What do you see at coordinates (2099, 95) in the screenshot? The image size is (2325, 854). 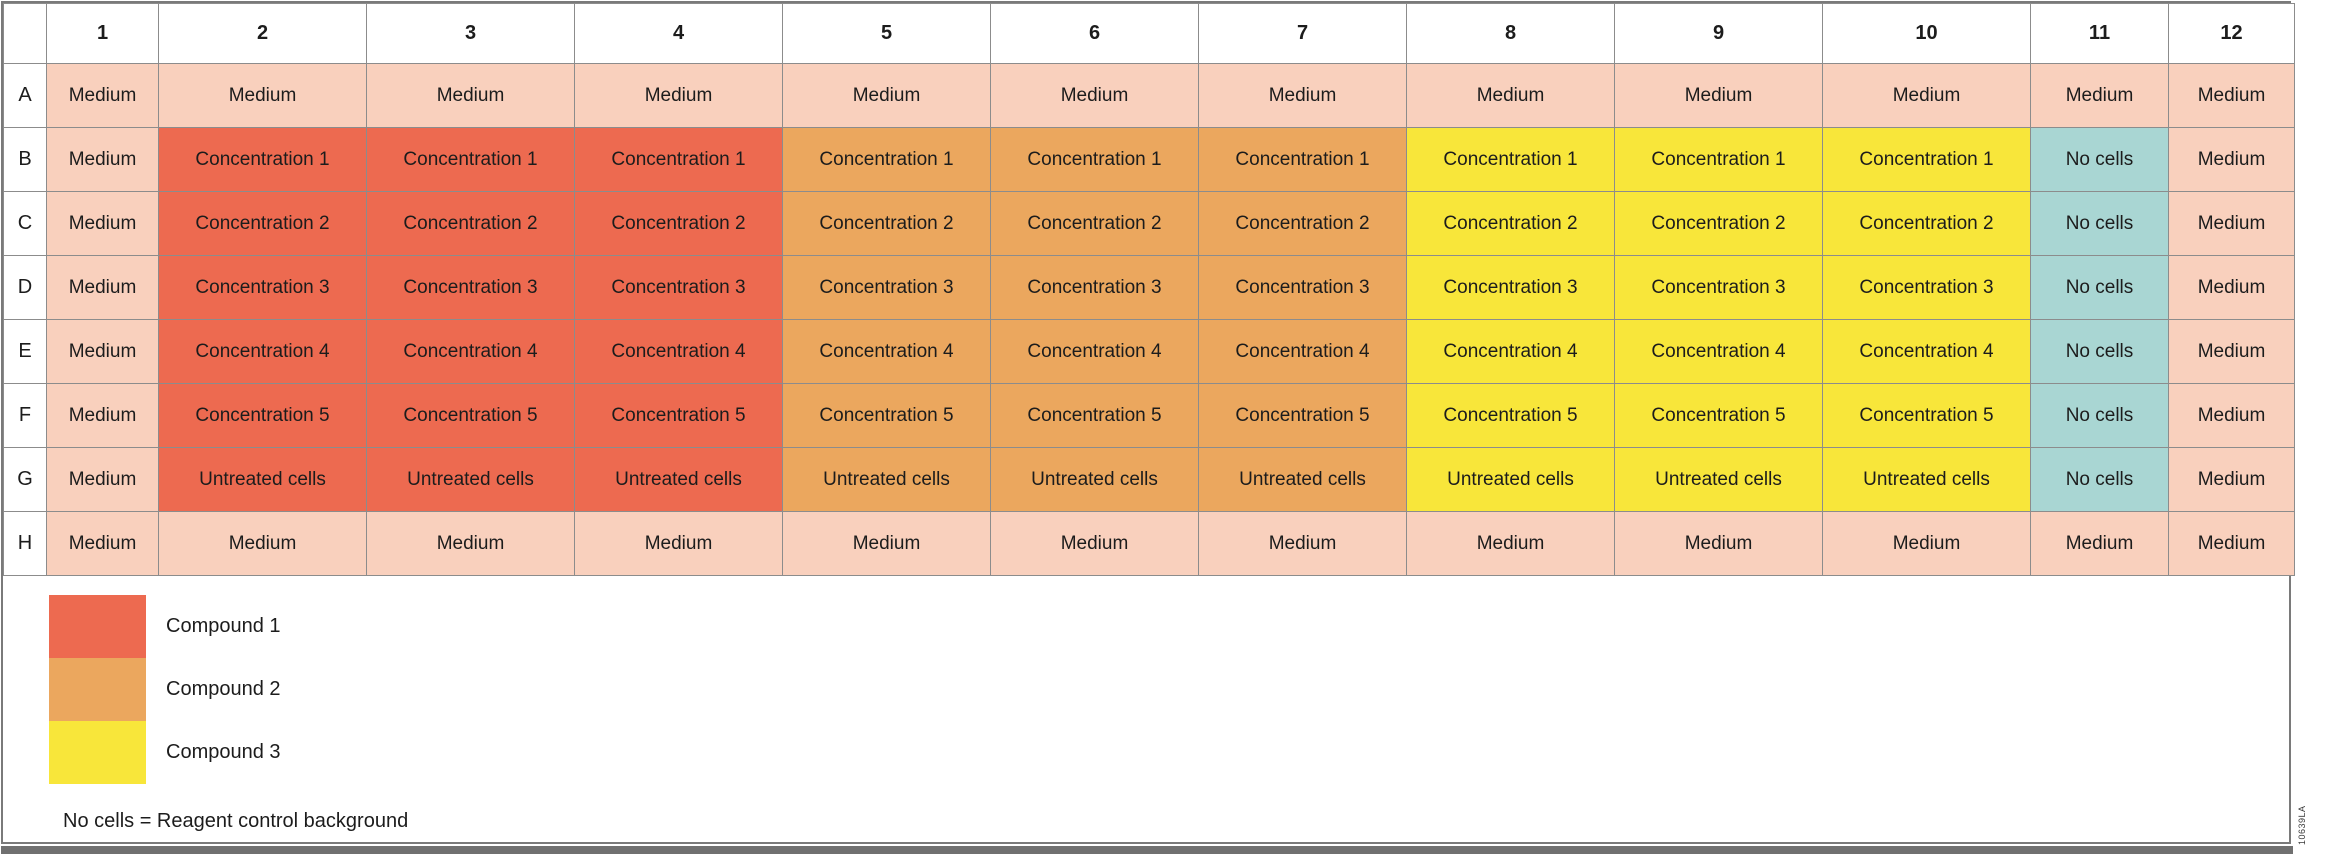 I see `well-A11: Medium` at bounding box center [2099, 95].